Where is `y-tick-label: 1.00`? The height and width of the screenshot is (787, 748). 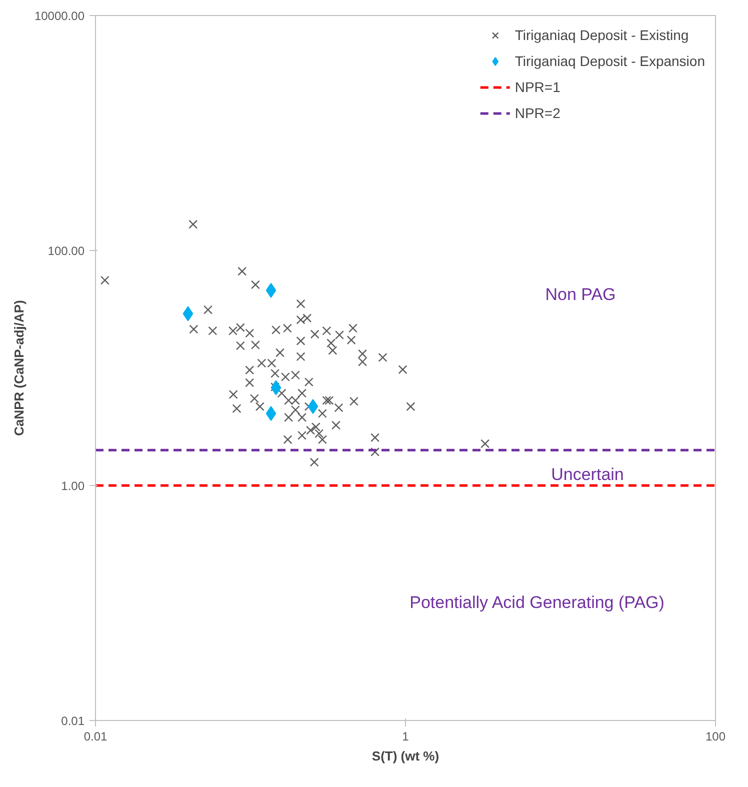
y-tick-label: 1.00 is located at coordinates (73, 486).